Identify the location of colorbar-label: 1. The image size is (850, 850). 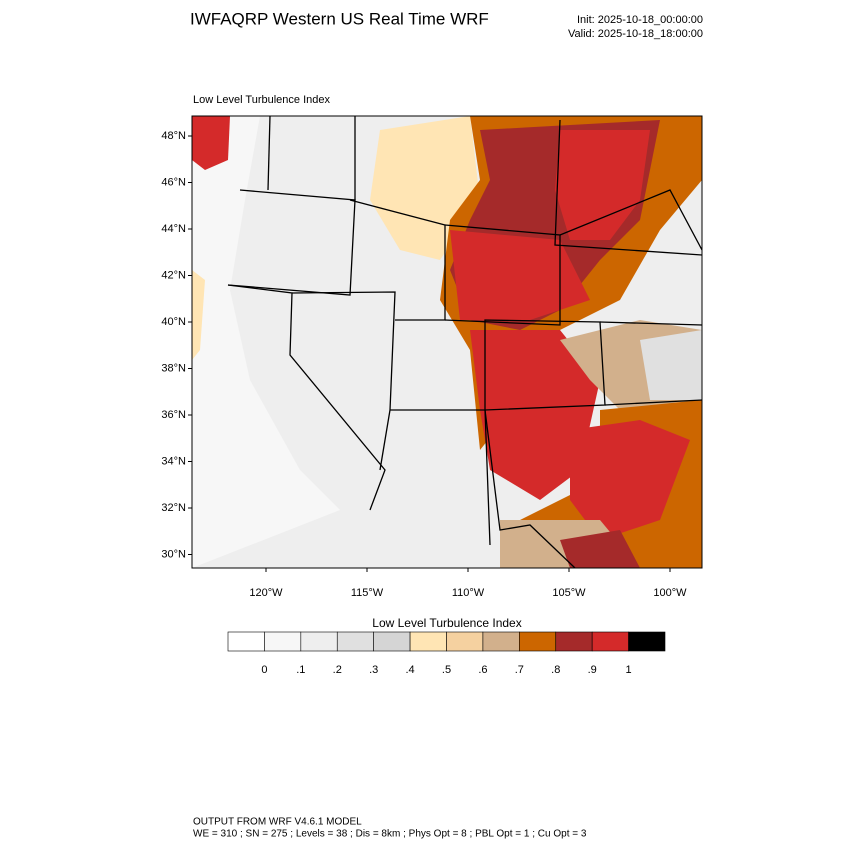
(629, 670).